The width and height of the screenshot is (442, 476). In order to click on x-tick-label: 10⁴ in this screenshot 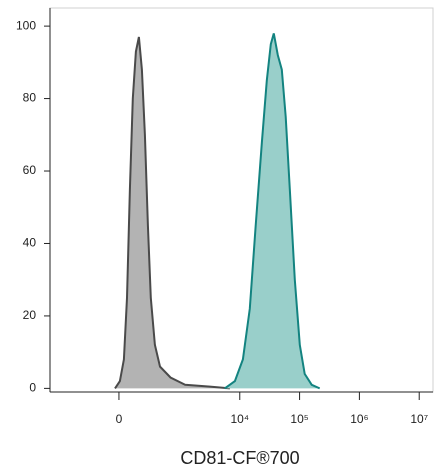, I will do `click(240, 419)`.